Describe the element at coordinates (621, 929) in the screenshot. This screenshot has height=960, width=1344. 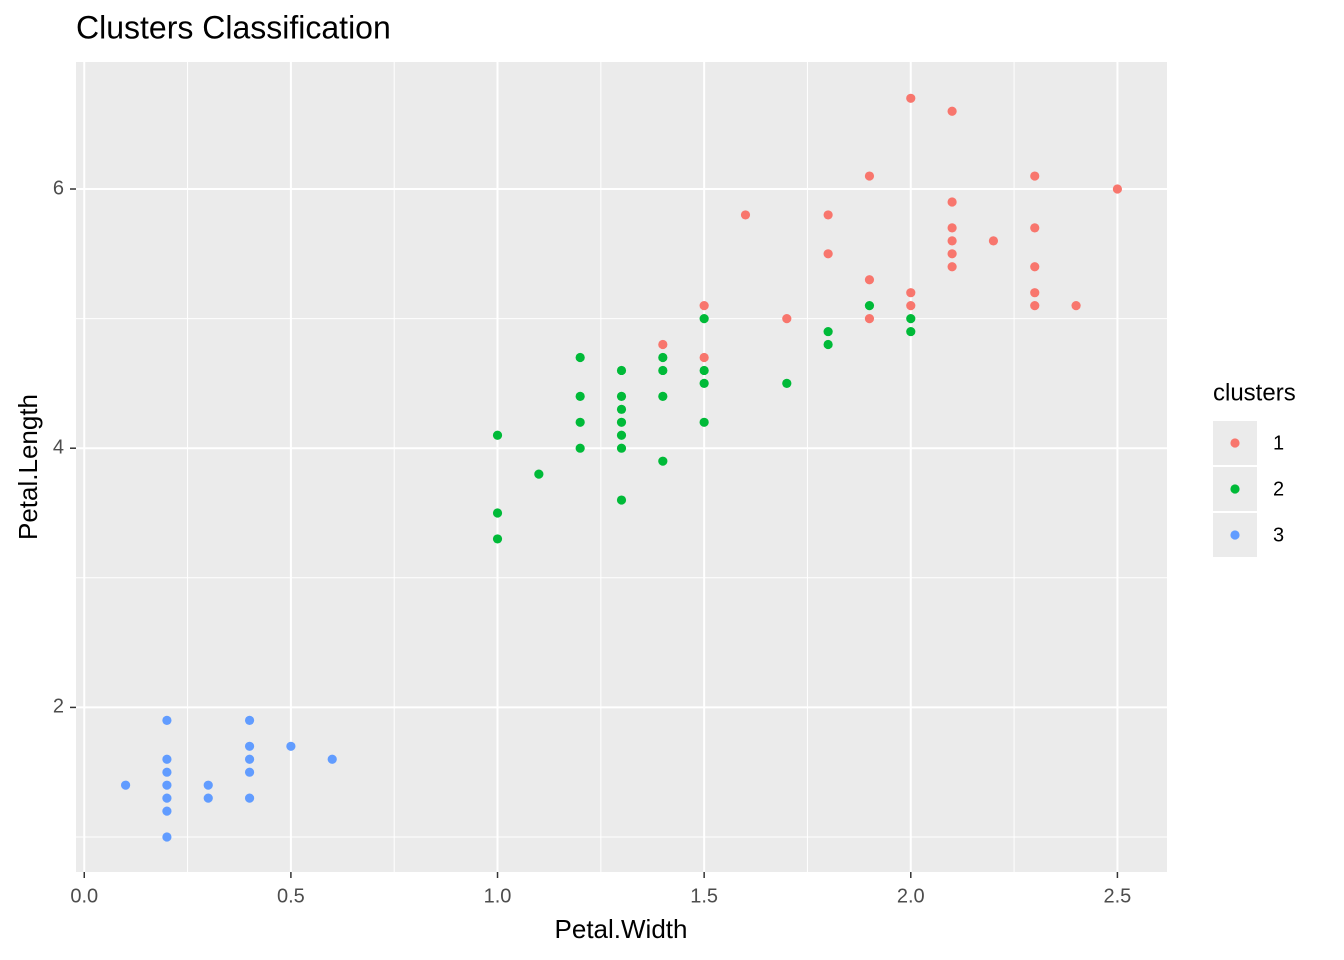
I see `x-axis-title: Petal.Width` at that location.